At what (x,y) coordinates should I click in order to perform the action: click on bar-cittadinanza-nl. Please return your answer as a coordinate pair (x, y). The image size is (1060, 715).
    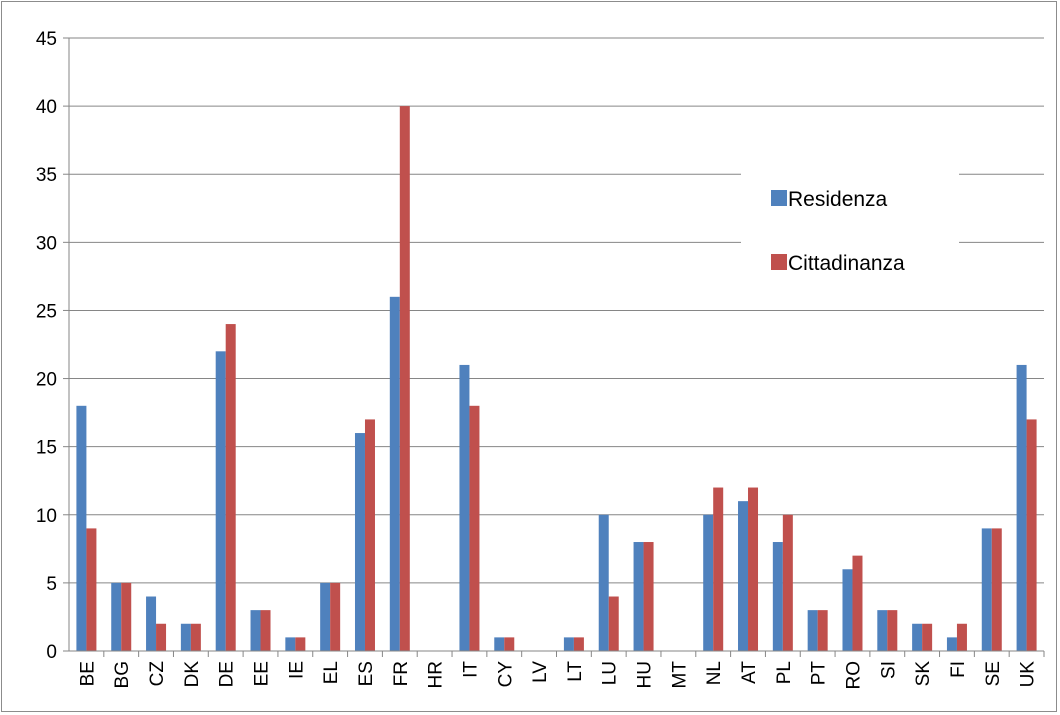
    Looking at the image, I should click on (718, 569).